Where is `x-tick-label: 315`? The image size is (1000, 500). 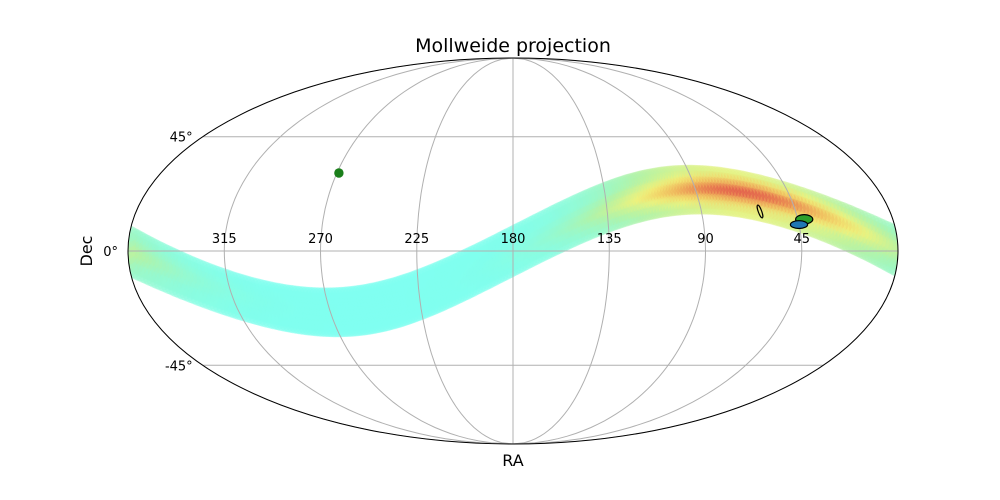 x-tick-label: 315 is located at coordinates (224, 239).